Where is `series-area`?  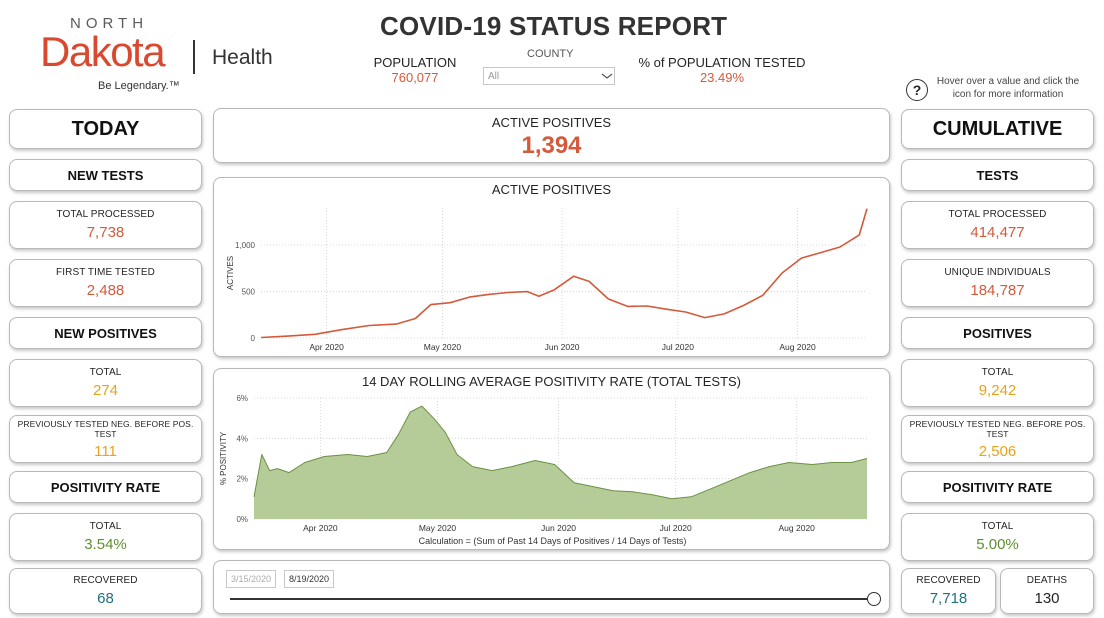
series-area is located at coordinates (560, 462).